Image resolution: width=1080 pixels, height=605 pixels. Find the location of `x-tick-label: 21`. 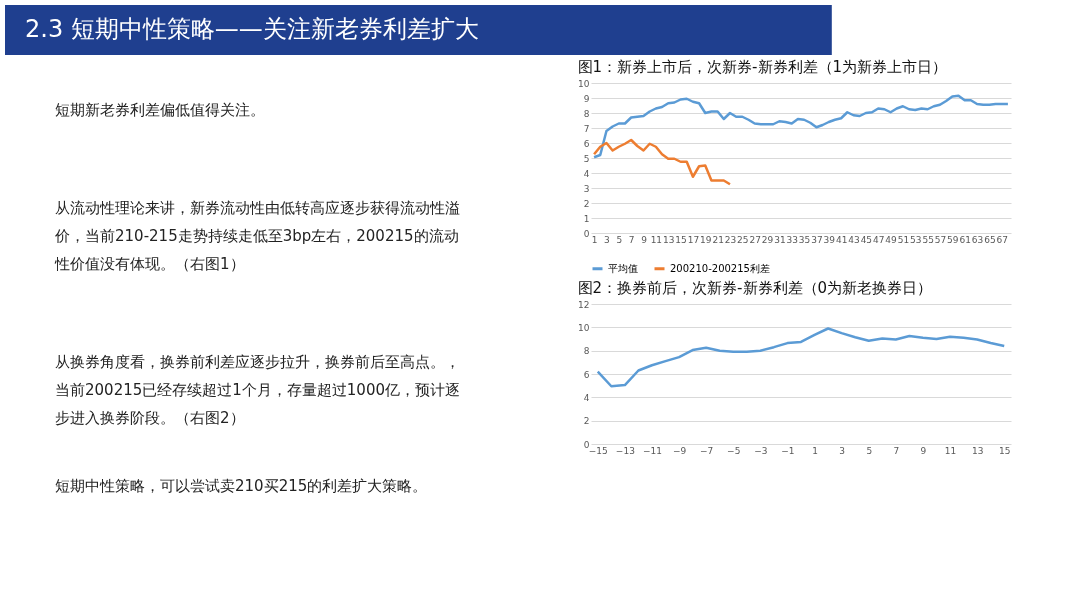

x-tick-label: 21 is located at coordinates (718, 239).